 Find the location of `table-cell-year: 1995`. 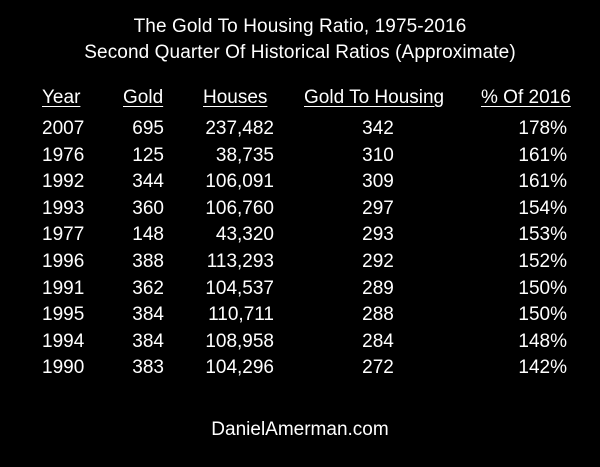

table-cell-year: 1995 is located at coordinates (63, 315).